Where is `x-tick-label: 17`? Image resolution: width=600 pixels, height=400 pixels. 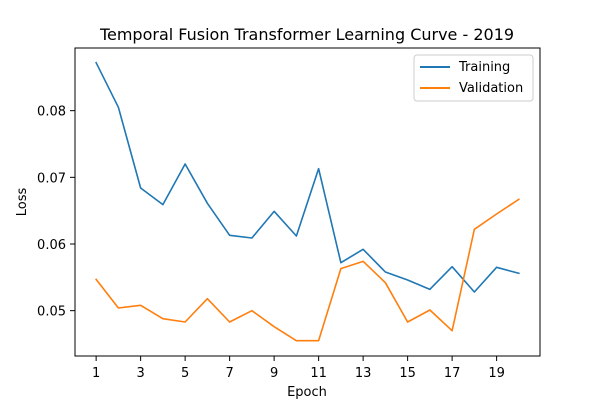
x-tick-label: 17 is located at coordinates (452, 373).